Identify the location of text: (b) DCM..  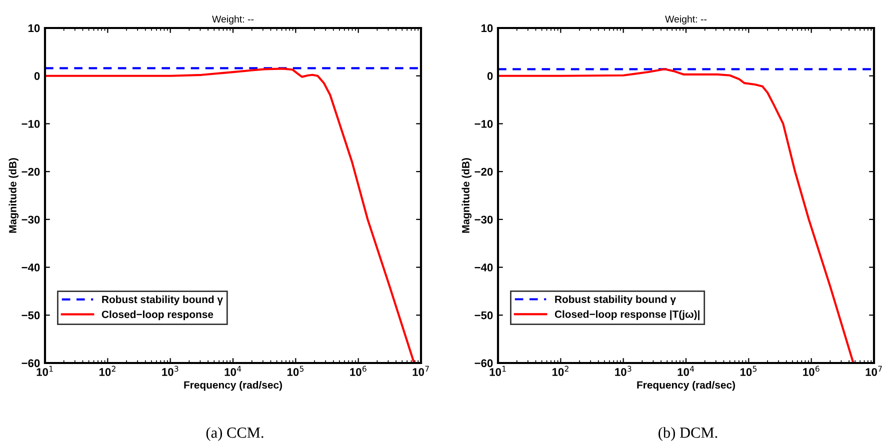
(688, 434).